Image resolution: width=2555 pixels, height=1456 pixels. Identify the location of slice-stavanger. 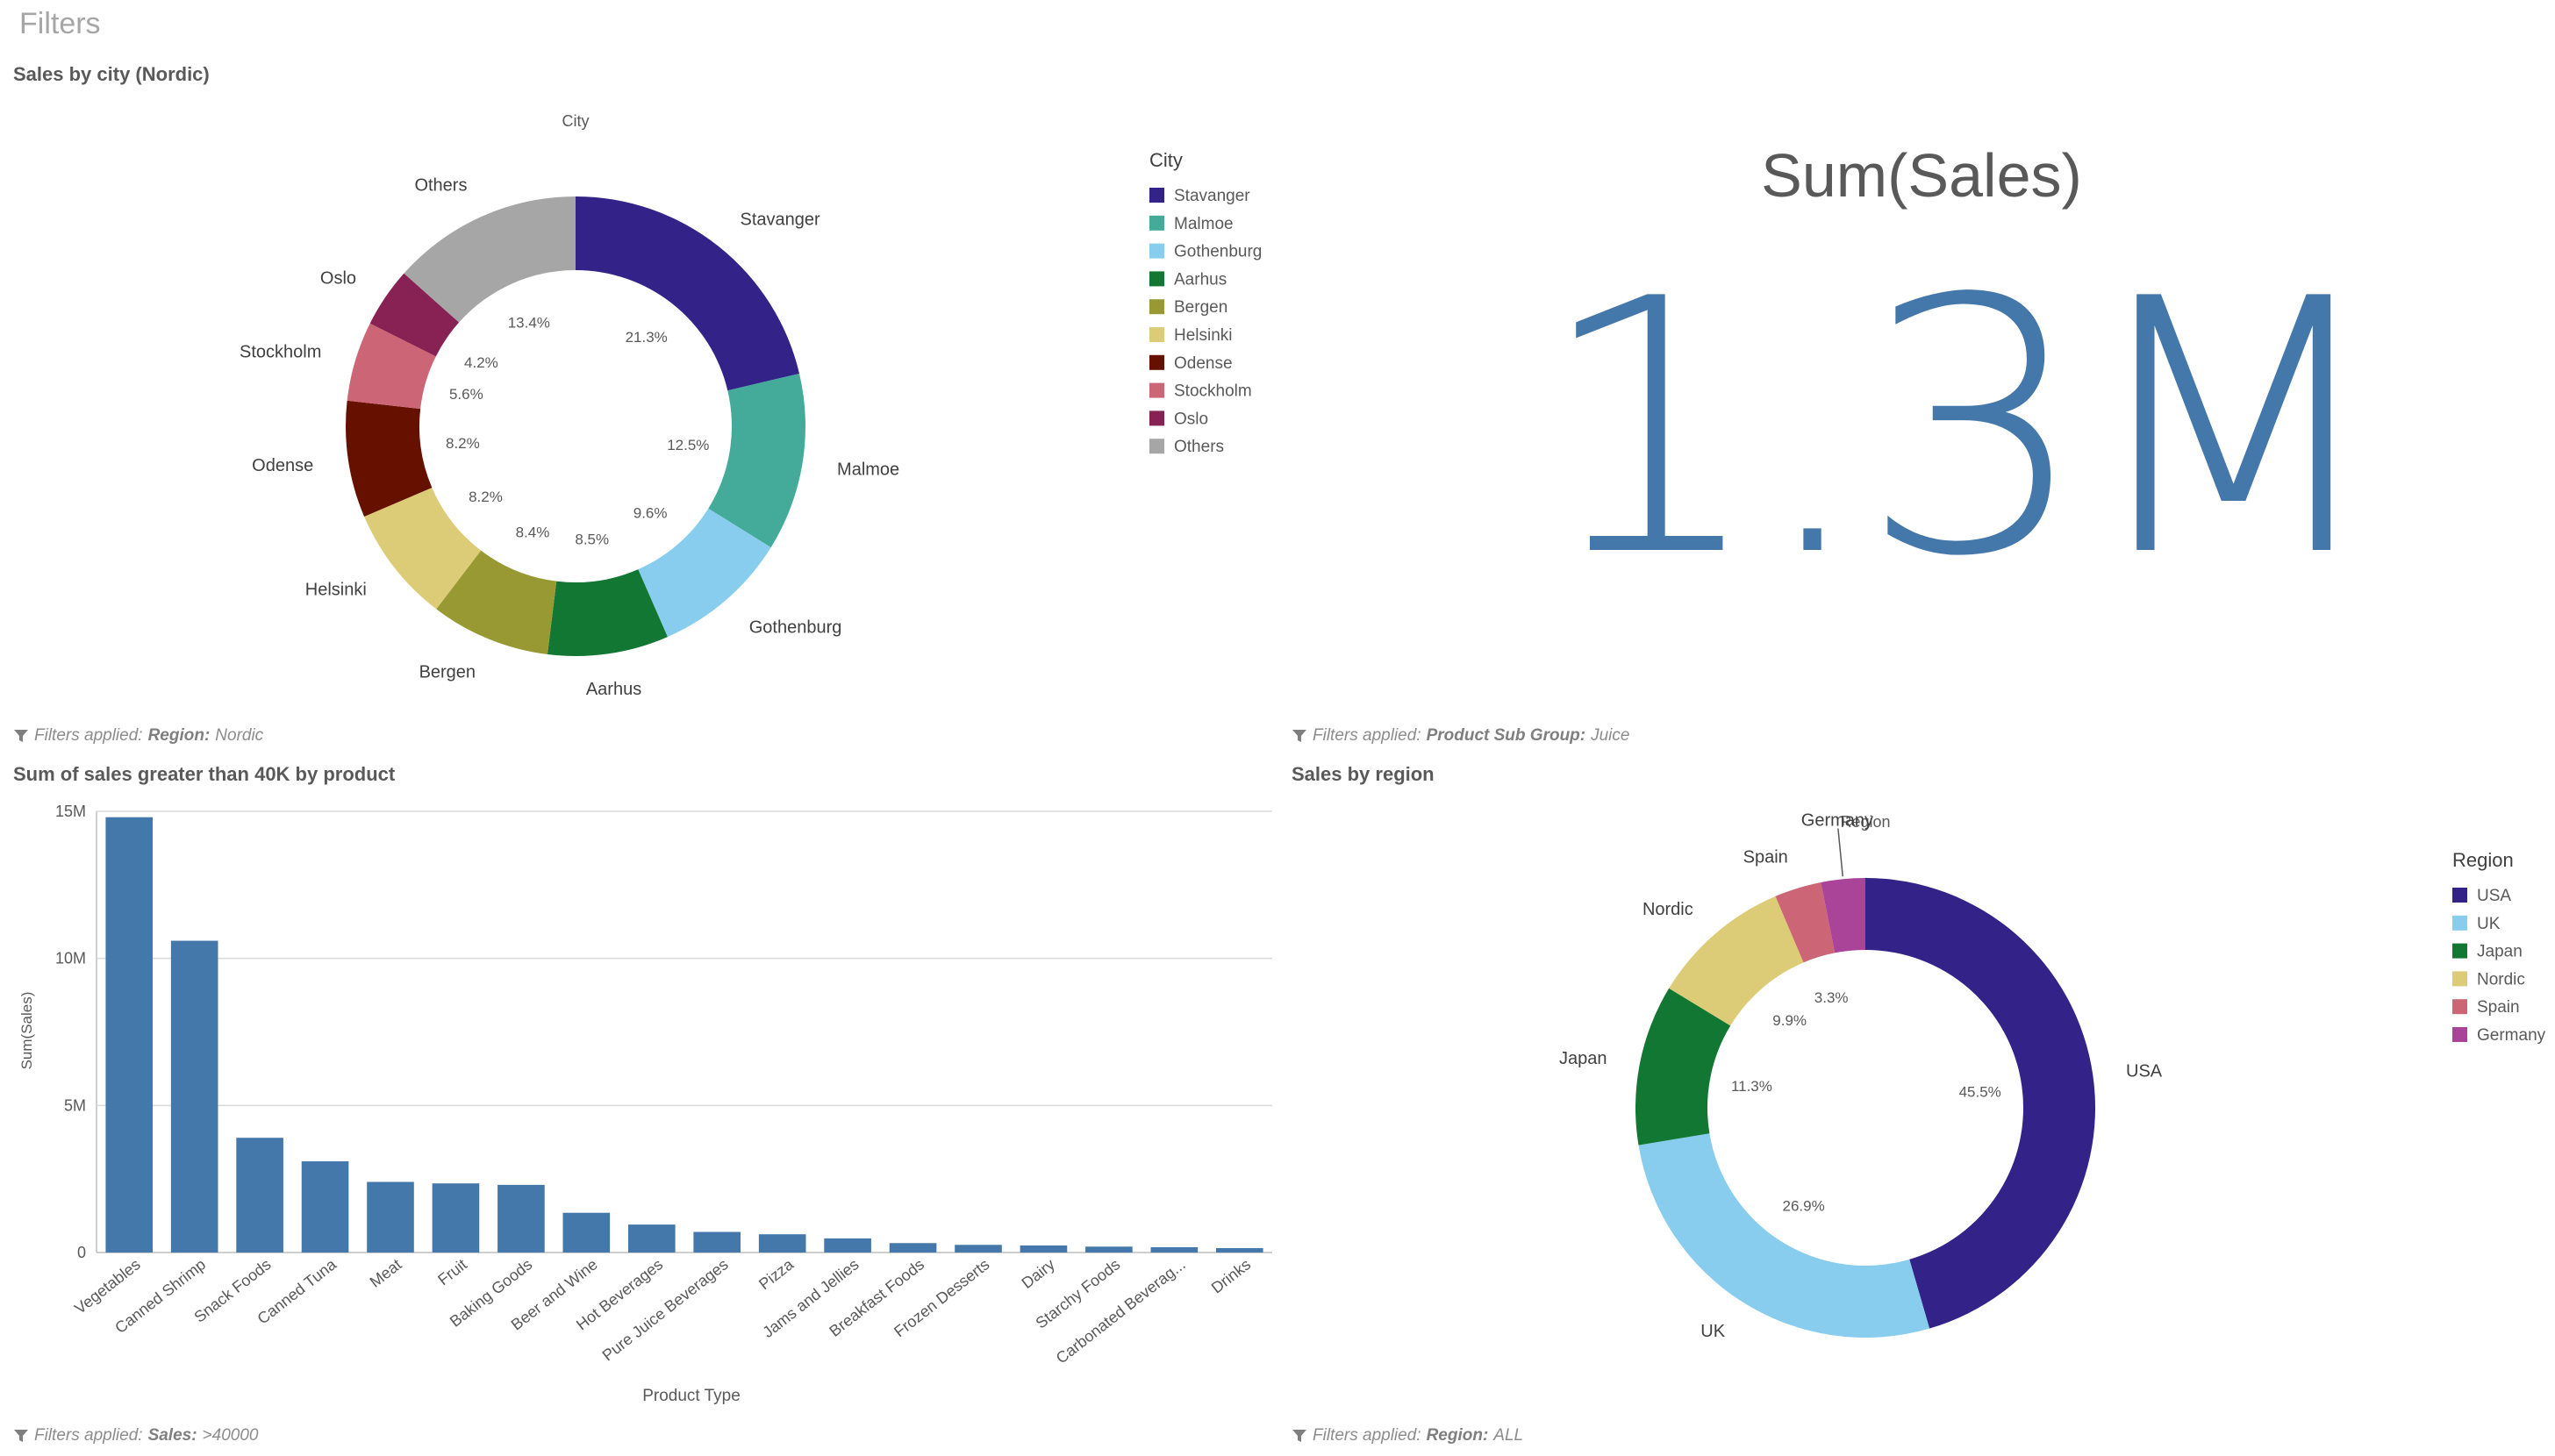
(688, 293).